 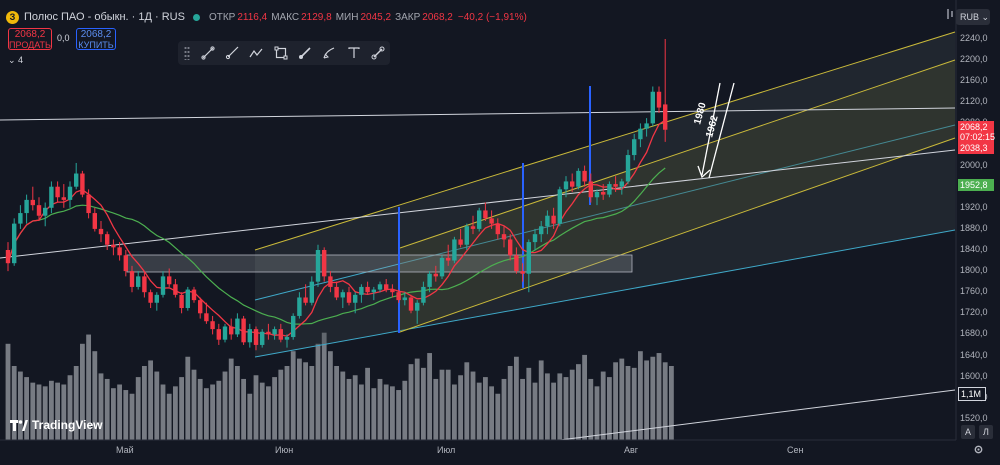 What do you see at coordinates (329, 53) in the screenshot?
I see `pen-icon` at bounding box center [329, 53].